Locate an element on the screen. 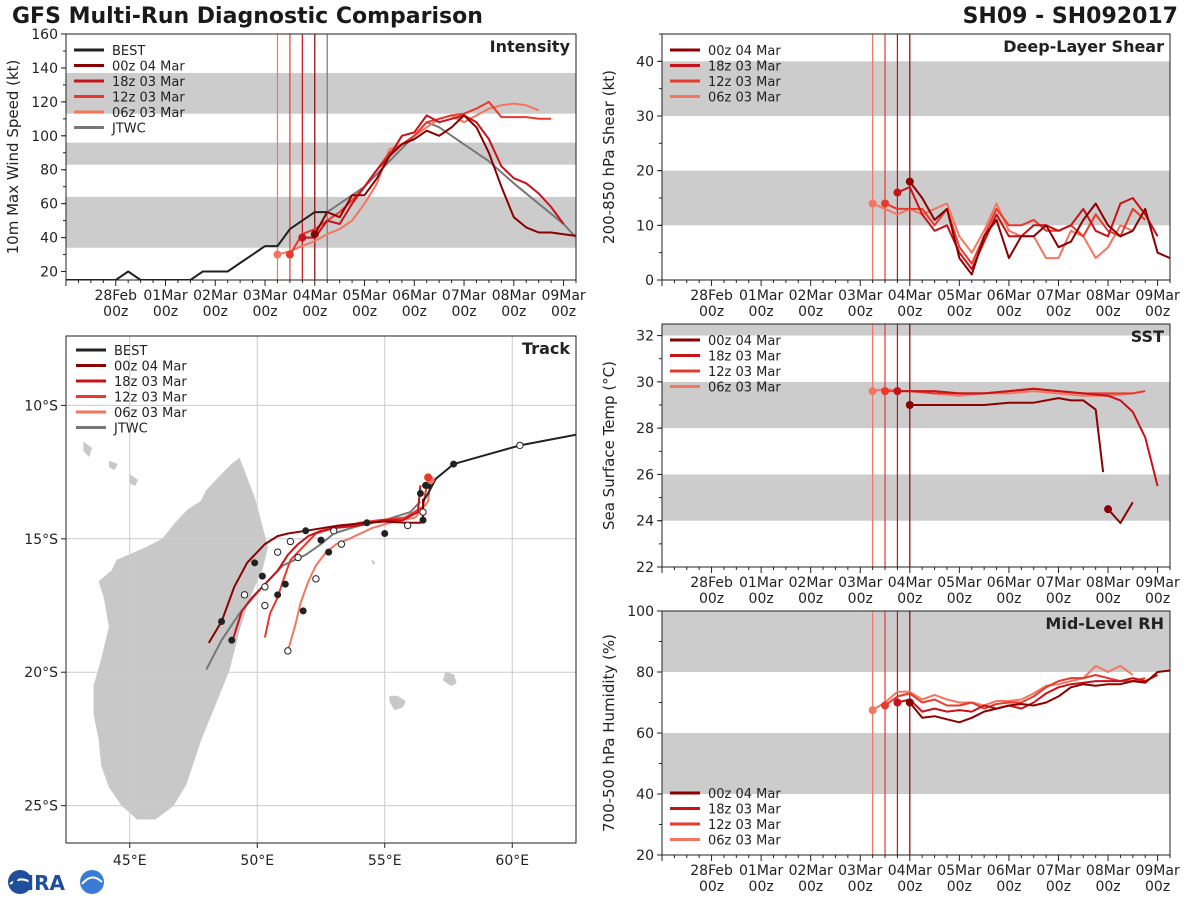 The image size is (1200, 902). init-marker is located at coordinates (428, 477).